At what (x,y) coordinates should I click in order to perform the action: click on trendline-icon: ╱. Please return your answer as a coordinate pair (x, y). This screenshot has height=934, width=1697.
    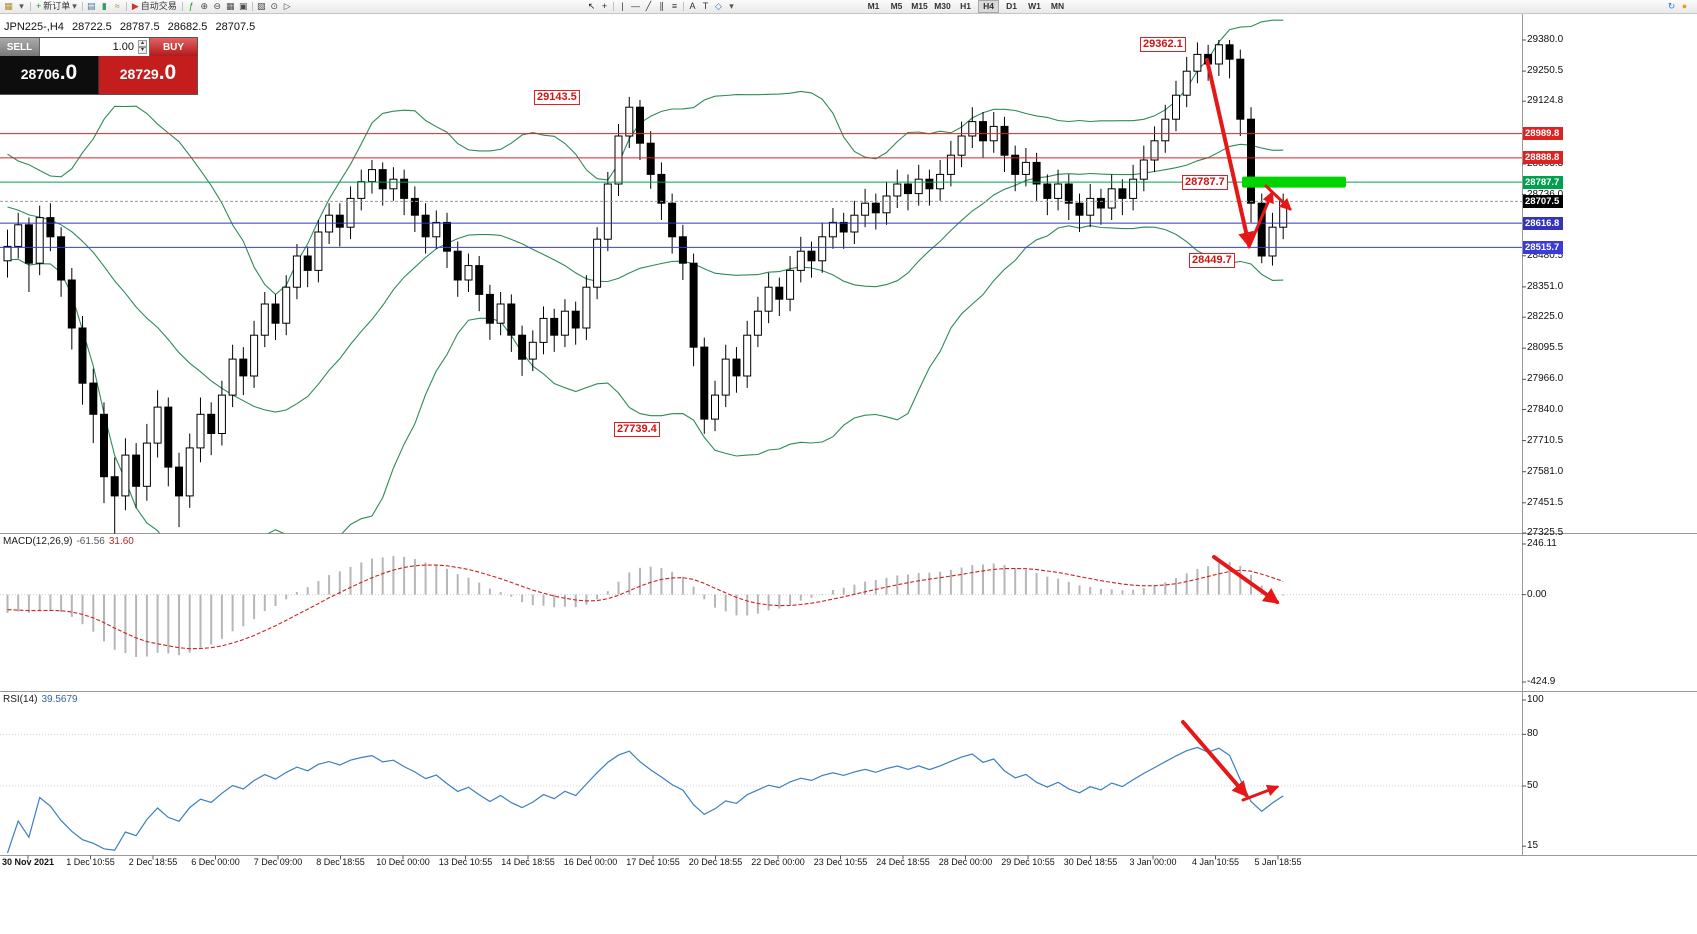
    Looking at the image, I should click on (648, 6).